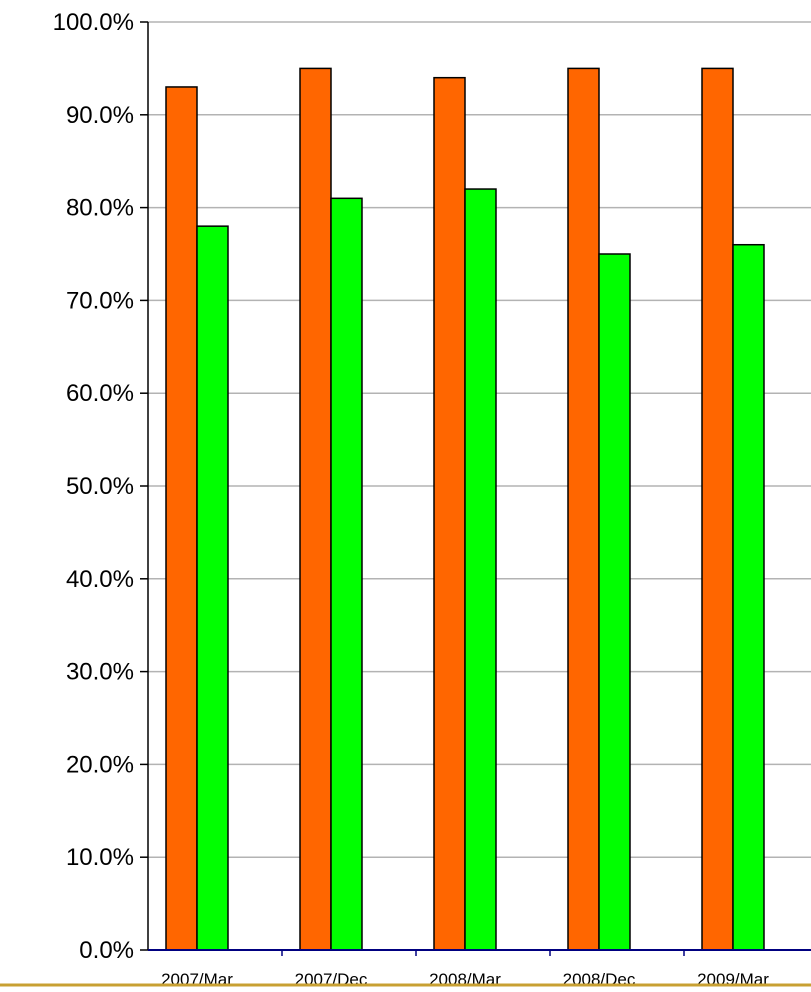 Image resolution: width=811 pixels, height=992 pixels. I want to click on y-tick-label: 70.0%, so click(100, 300).